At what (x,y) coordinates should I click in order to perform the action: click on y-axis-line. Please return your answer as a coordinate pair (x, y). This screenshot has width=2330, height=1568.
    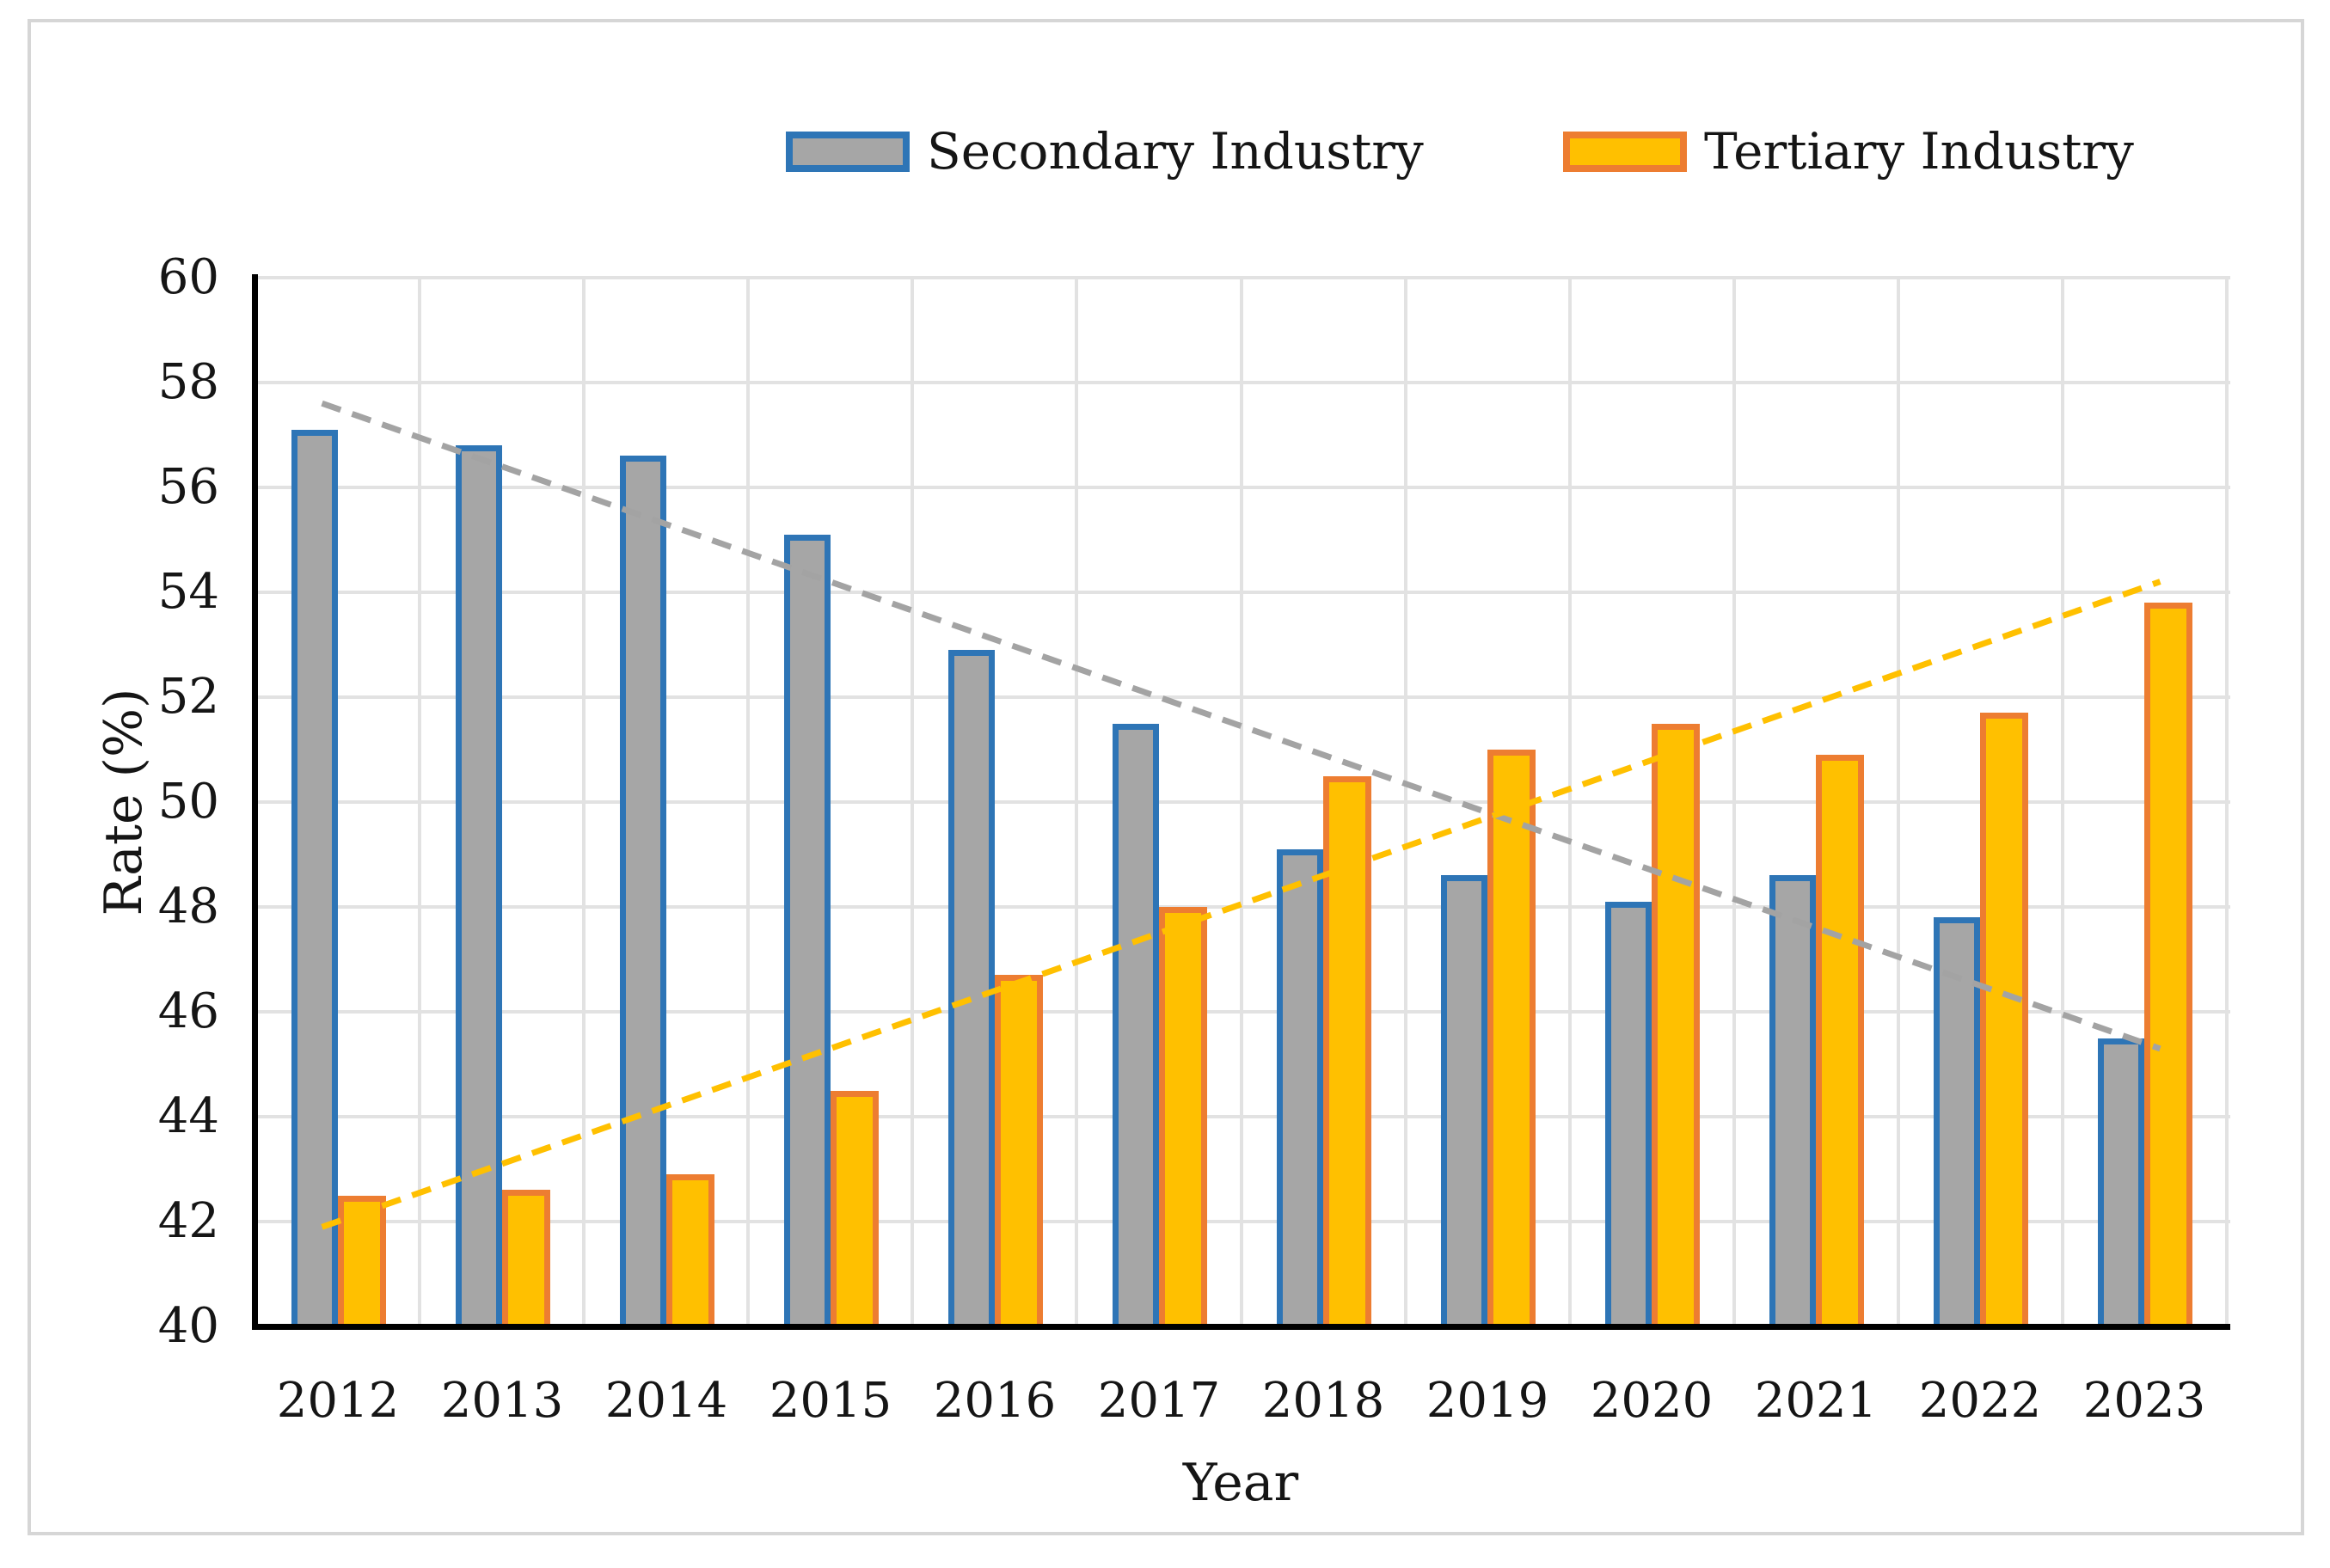
    Looking at the image, I should click on (255, 802).